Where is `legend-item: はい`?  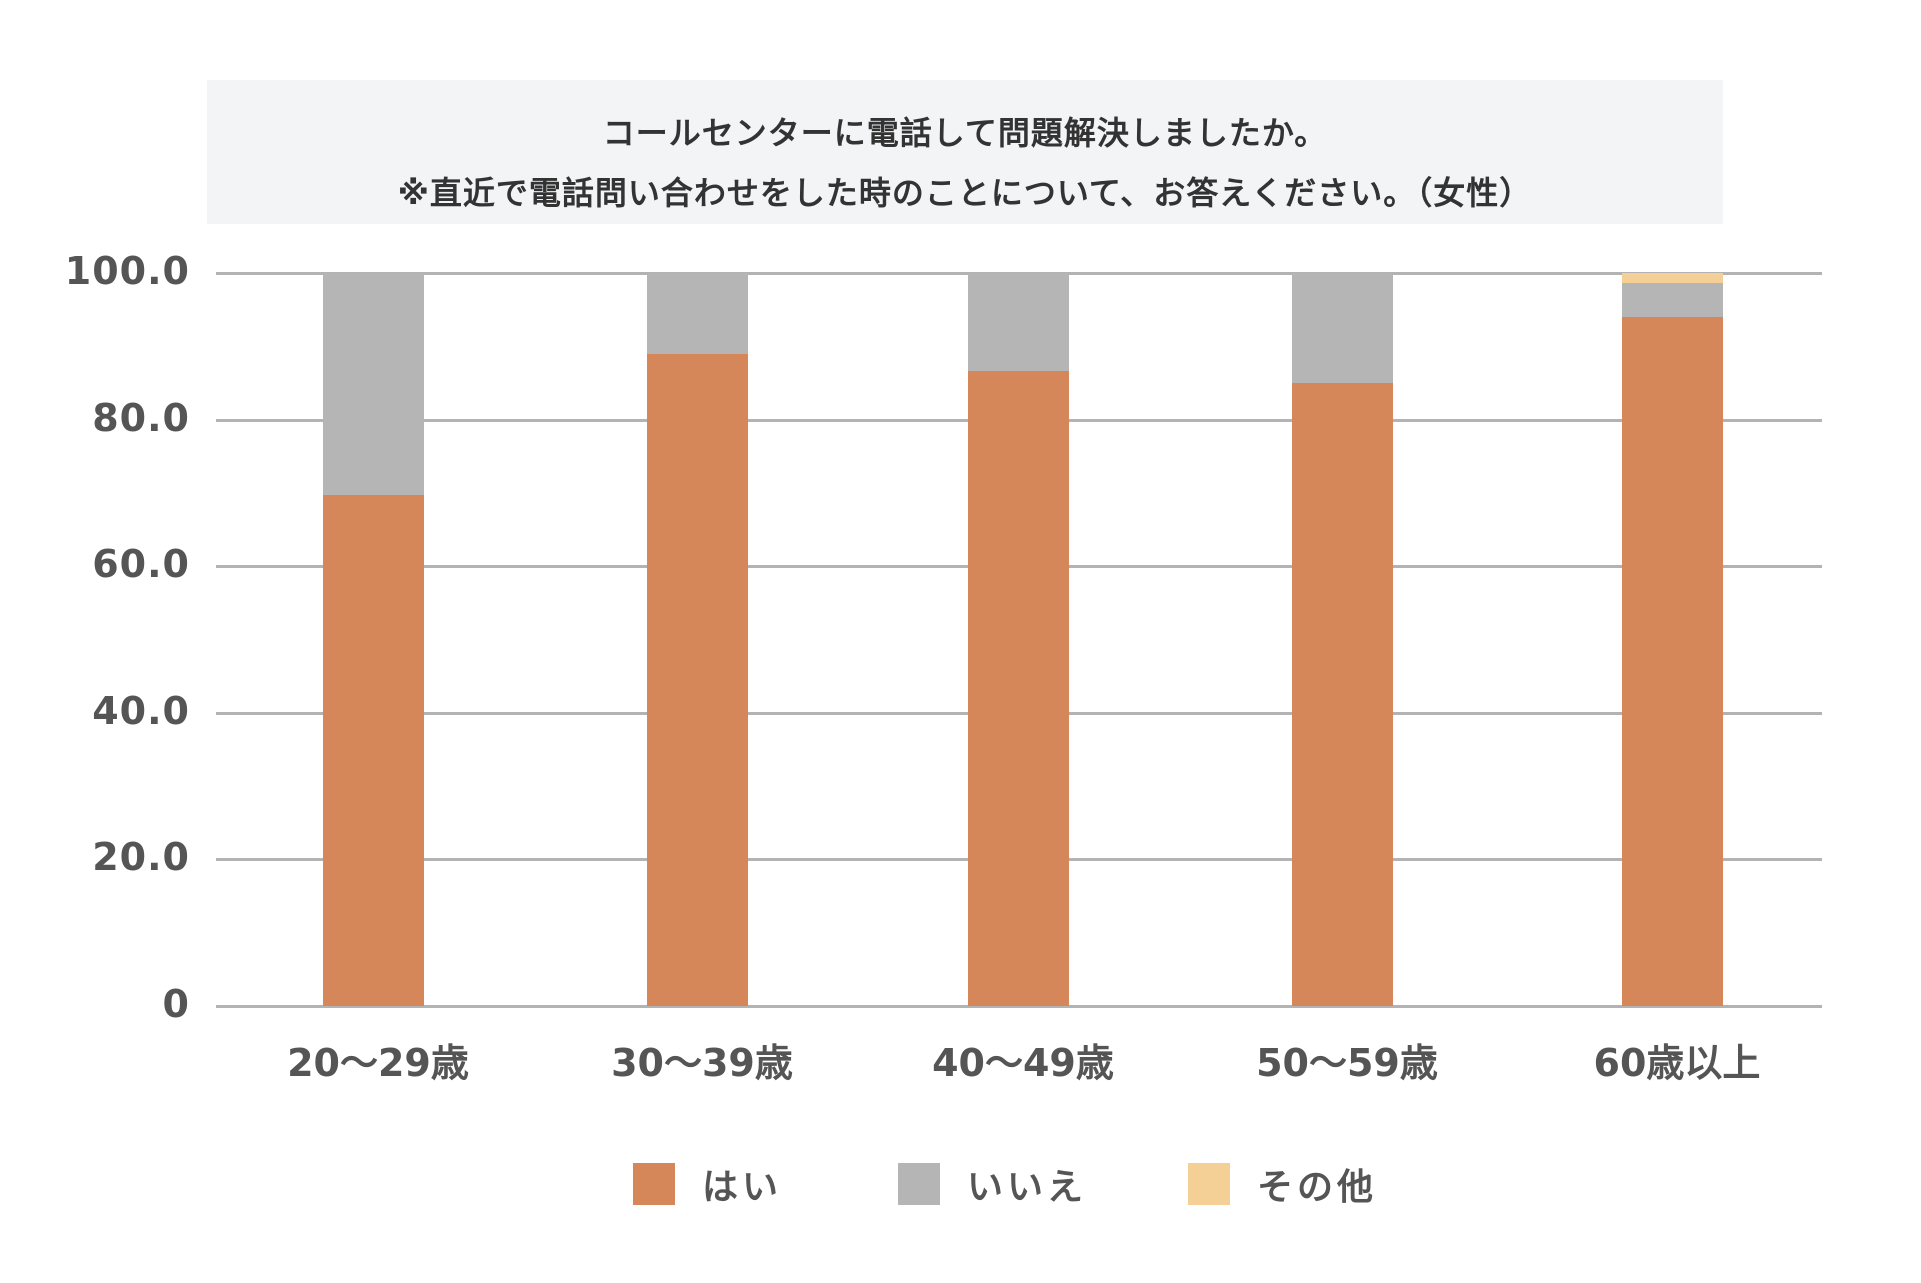 legend-item: はい is located at coordinates (707, 1185).